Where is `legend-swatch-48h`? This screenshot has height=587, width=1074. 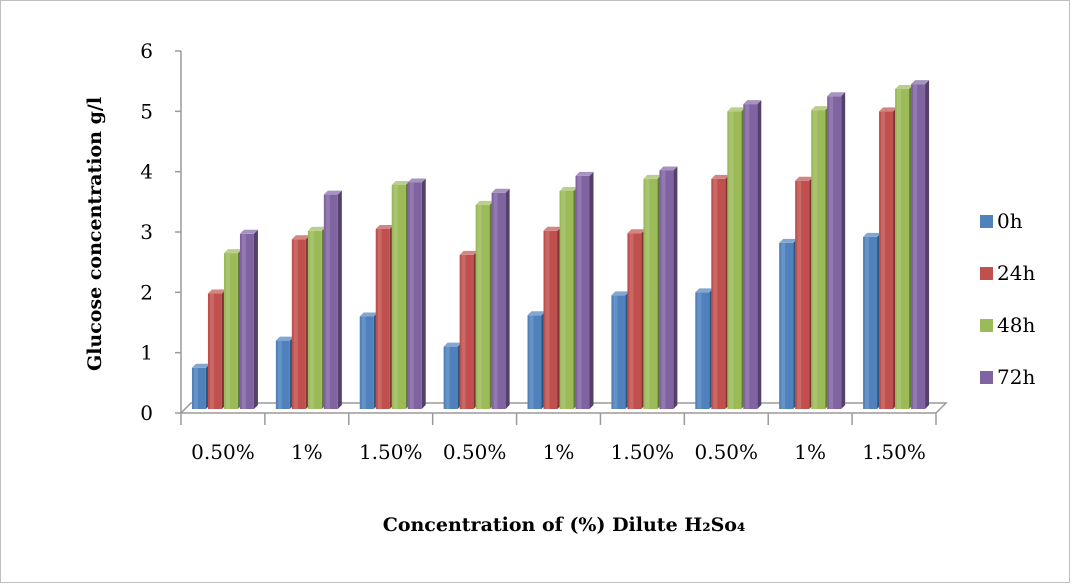
legend-swatch-48h is located at coordinates (986, 325).